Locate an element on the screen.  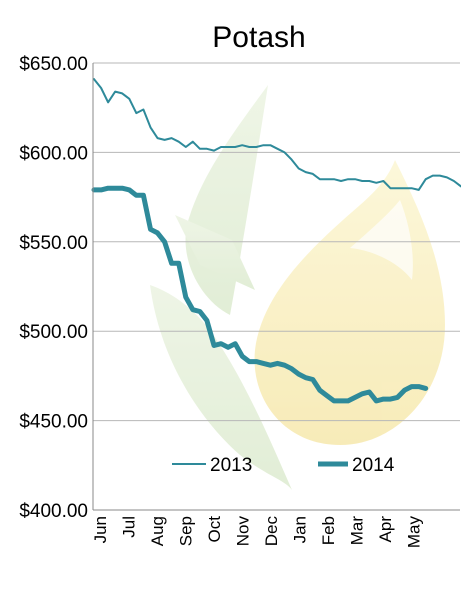
legend: 2013 2014 is located at coordinates (283, 465).